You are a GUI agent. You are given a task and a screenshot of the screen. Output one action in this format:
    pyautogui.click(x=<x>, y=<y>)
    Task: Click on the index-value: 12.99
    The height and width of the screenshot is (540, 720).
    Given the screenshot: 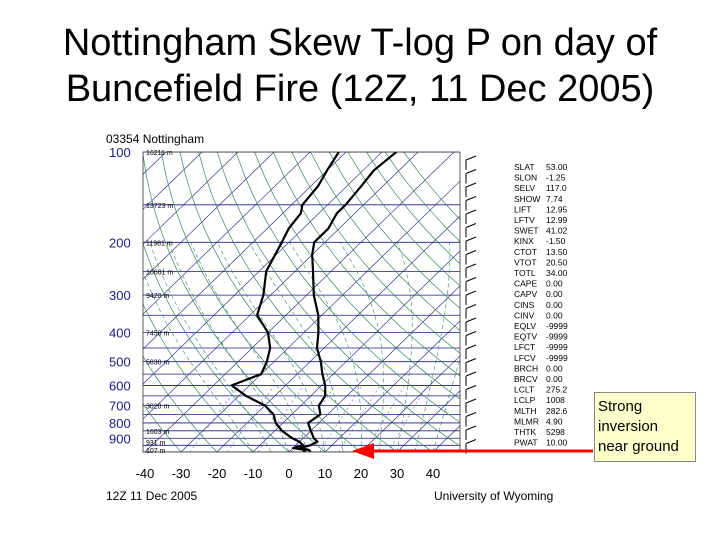 What is the action you would take?
    pyautogui.click(x=557, y=220)
    